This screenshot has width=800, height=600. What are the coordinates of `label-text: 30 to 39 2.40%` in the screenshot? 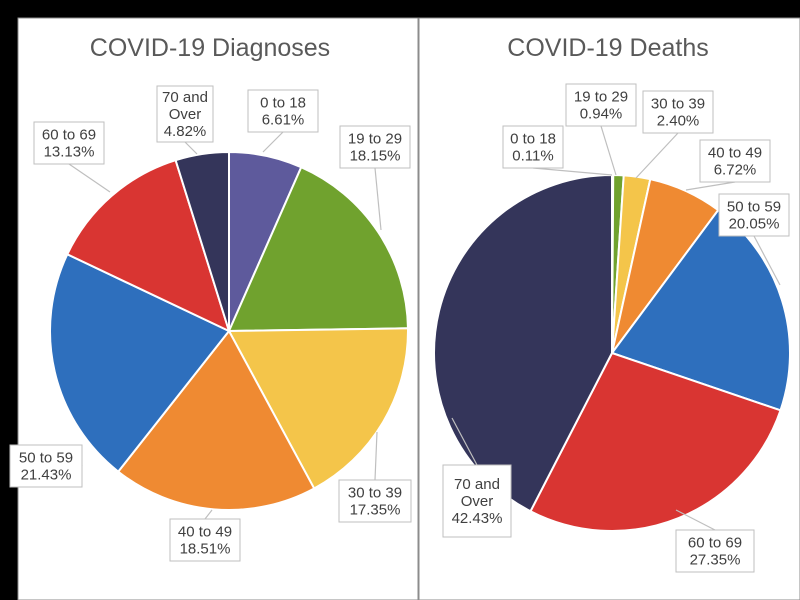 It's located at (678, 113).